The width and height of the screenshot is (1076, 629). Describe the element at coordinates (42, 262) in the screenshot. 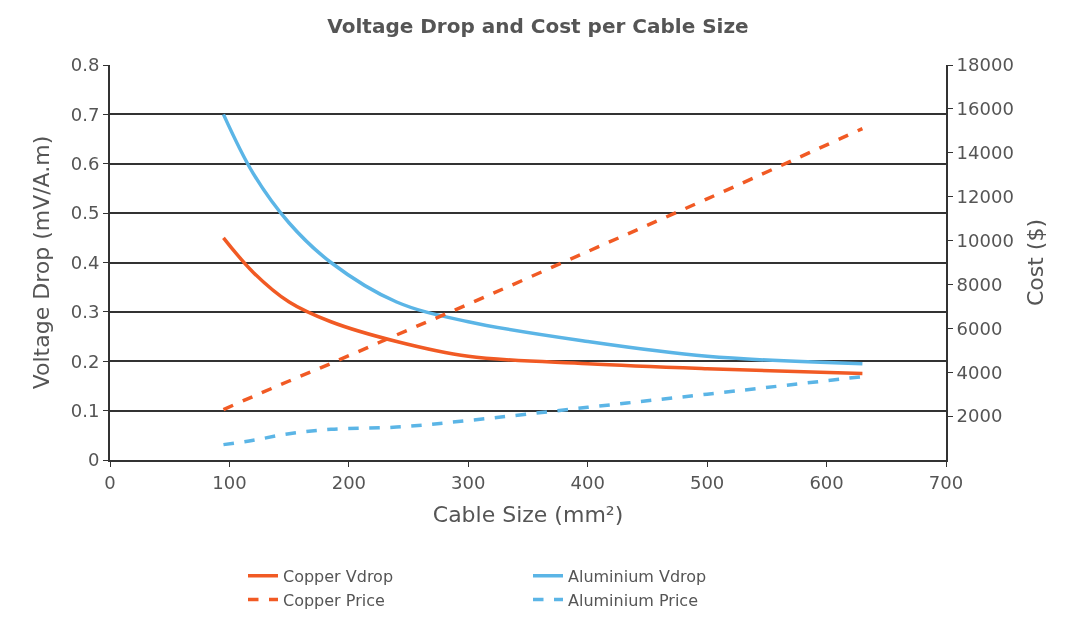

I see `y-axis-title: Voltage Drop (mV/A.m)` at that location.